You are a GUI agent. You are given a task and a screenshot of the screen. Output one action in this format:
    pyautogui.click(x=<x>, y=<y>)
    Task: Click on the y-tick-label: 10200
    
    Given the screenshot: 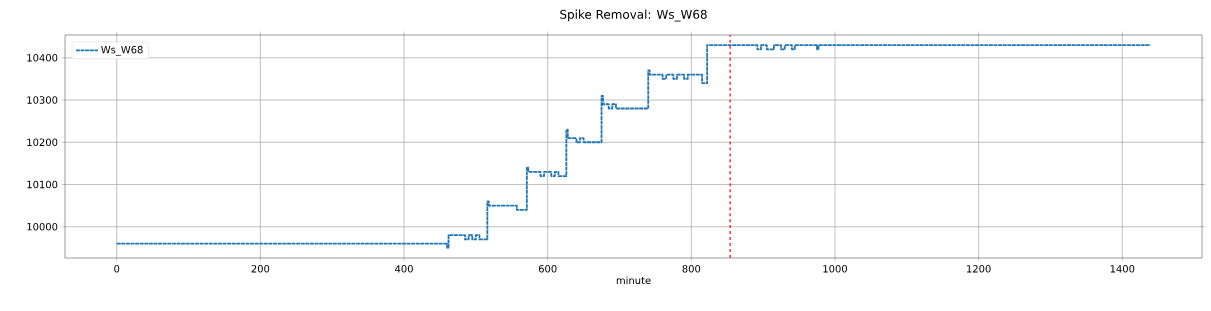 What is the action you would take?
    pyautogui.click(x=42, y=142)
    